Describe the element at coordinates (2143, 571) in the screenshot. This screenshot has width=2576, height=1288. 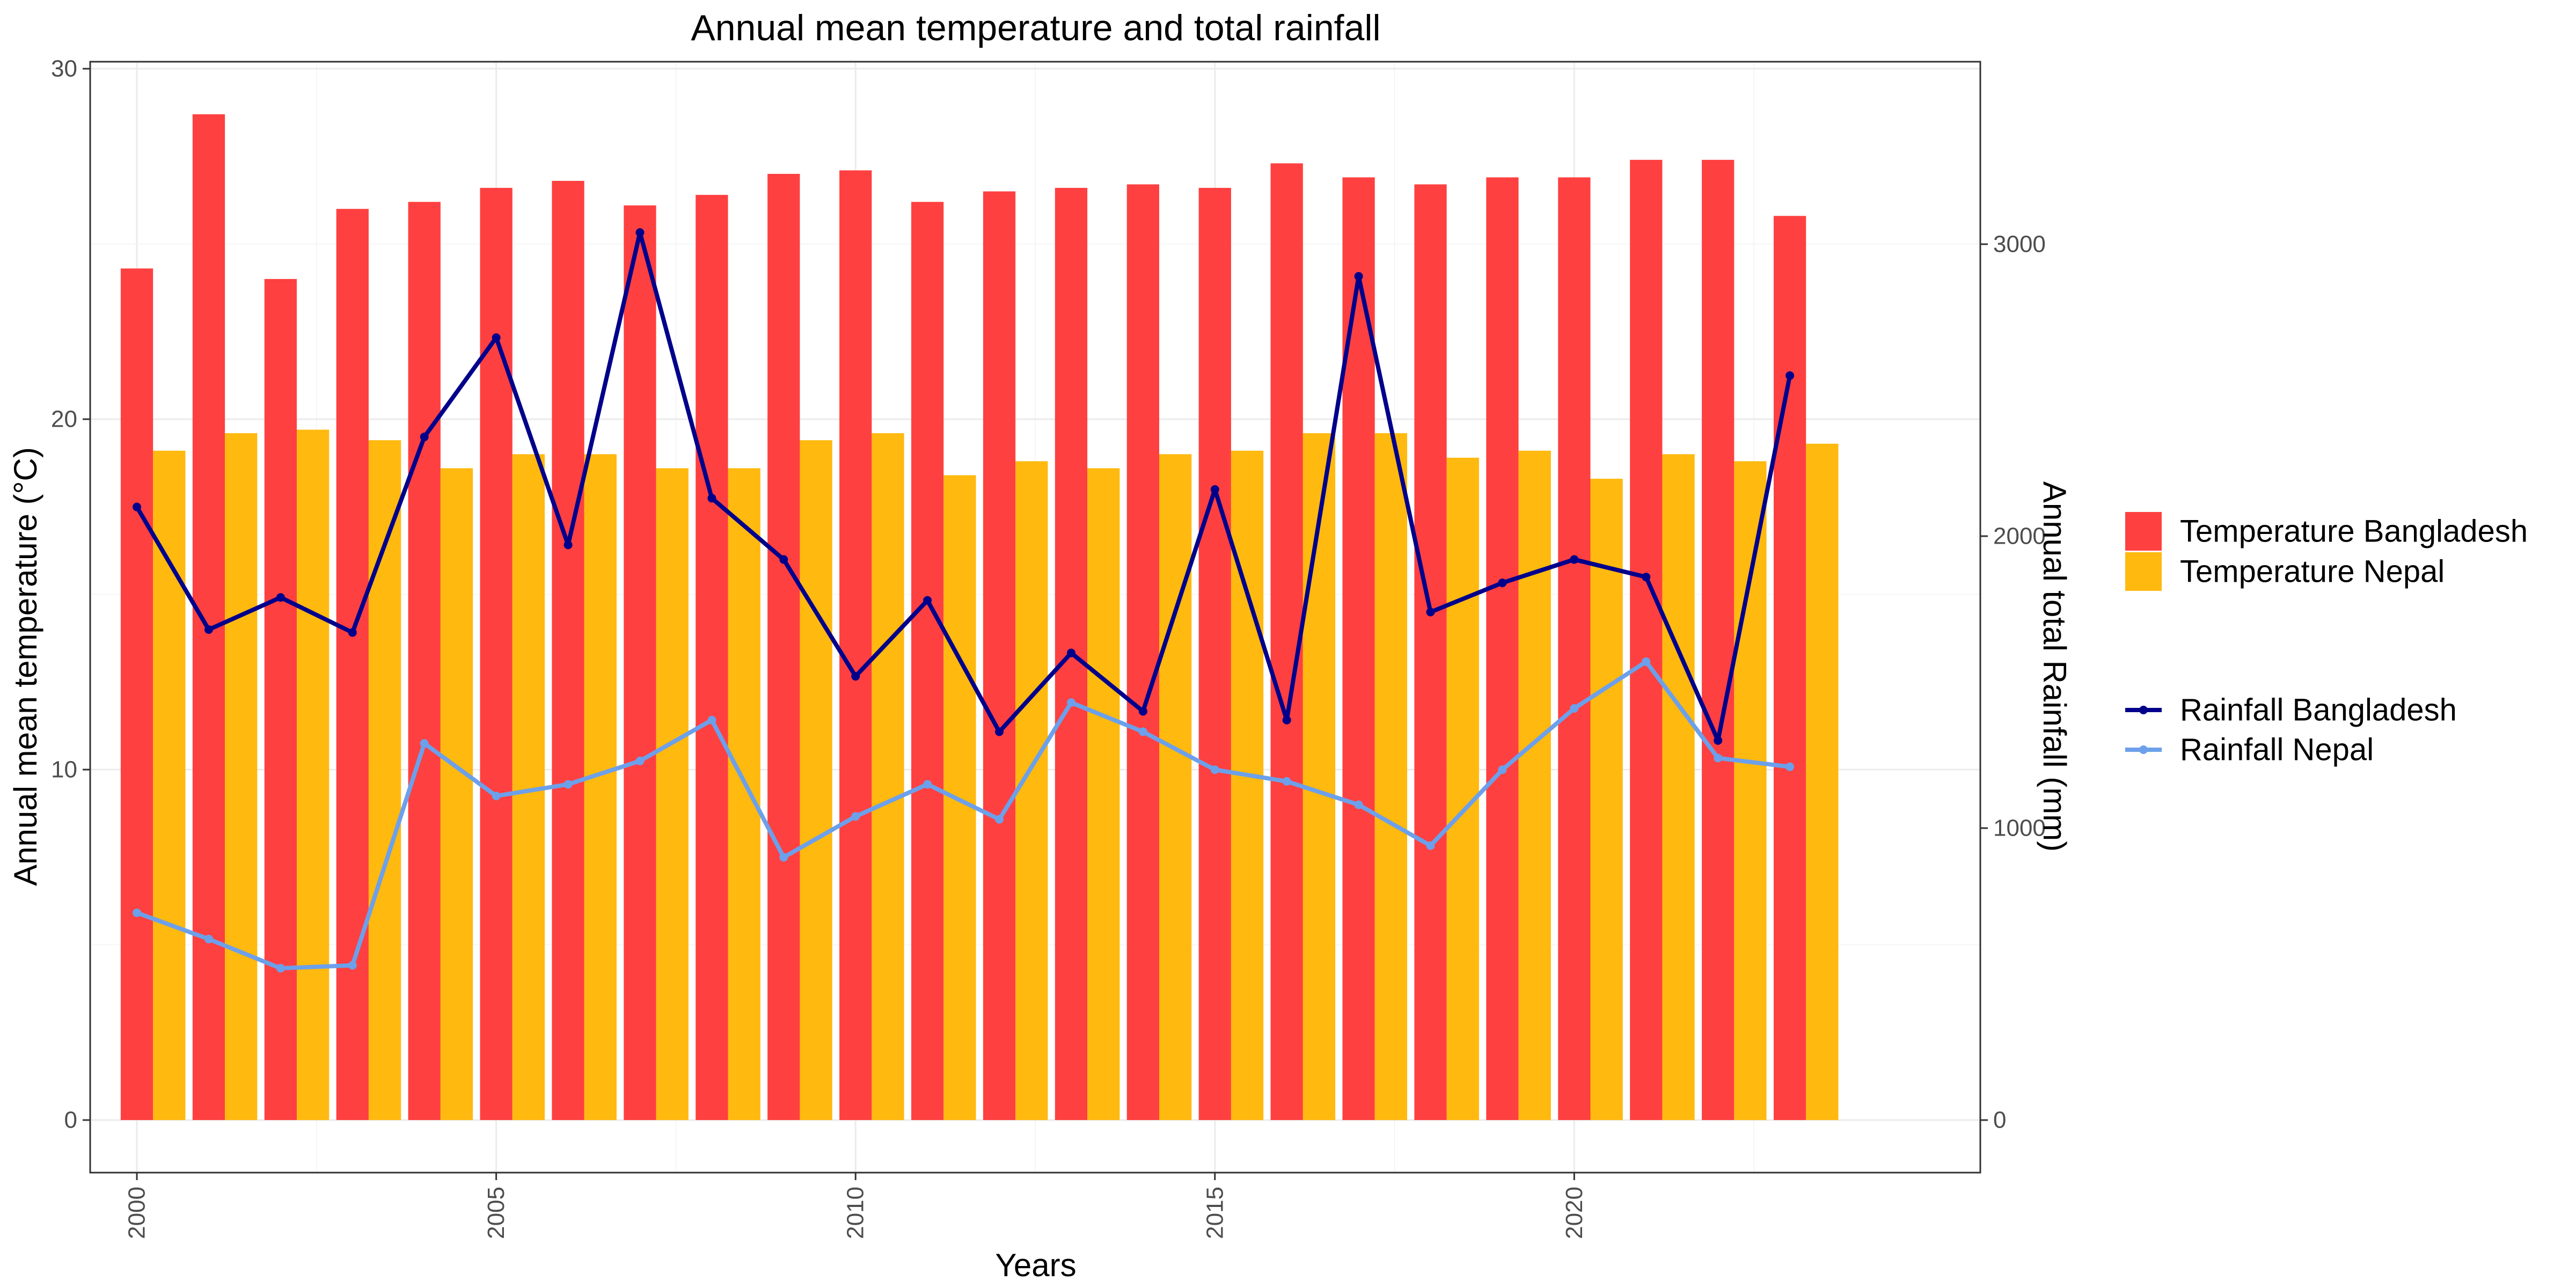
I see `legend-swatch-temperature-nepal` at that location.